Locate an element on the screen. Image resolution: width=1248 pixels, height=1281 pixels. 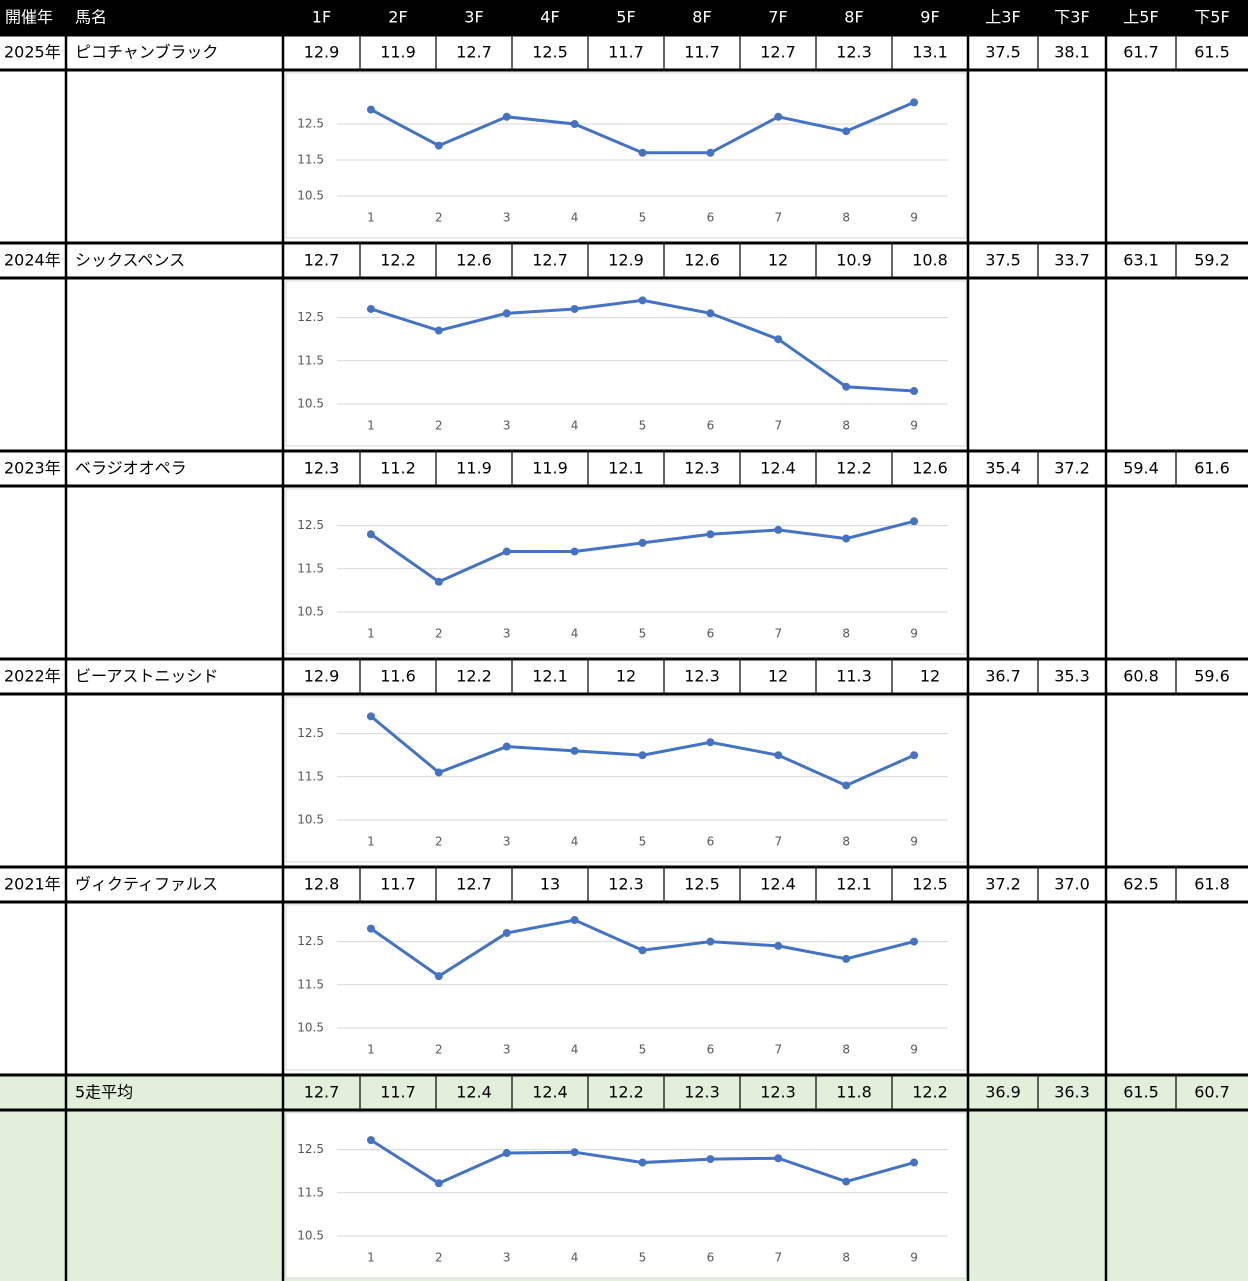
horse-name: 5走平均 is located at coordinates (104, 1092).